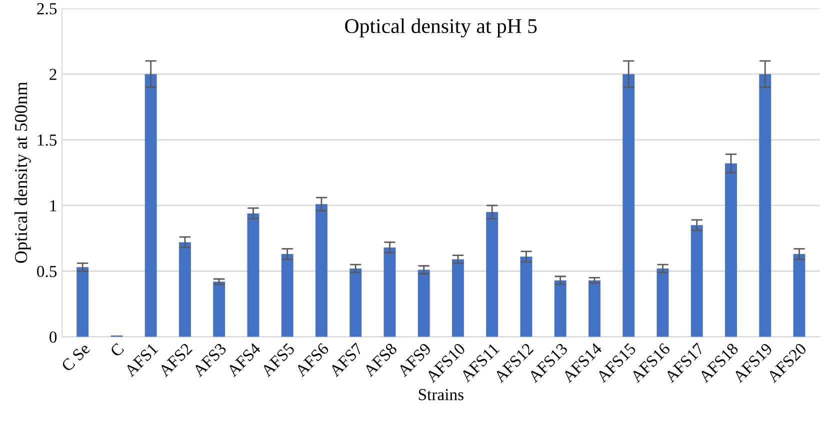  What do you see at coordinates (53, 74) in the screenshot?
I see `y-tick-label: 2` at bounding box center [53, 74].